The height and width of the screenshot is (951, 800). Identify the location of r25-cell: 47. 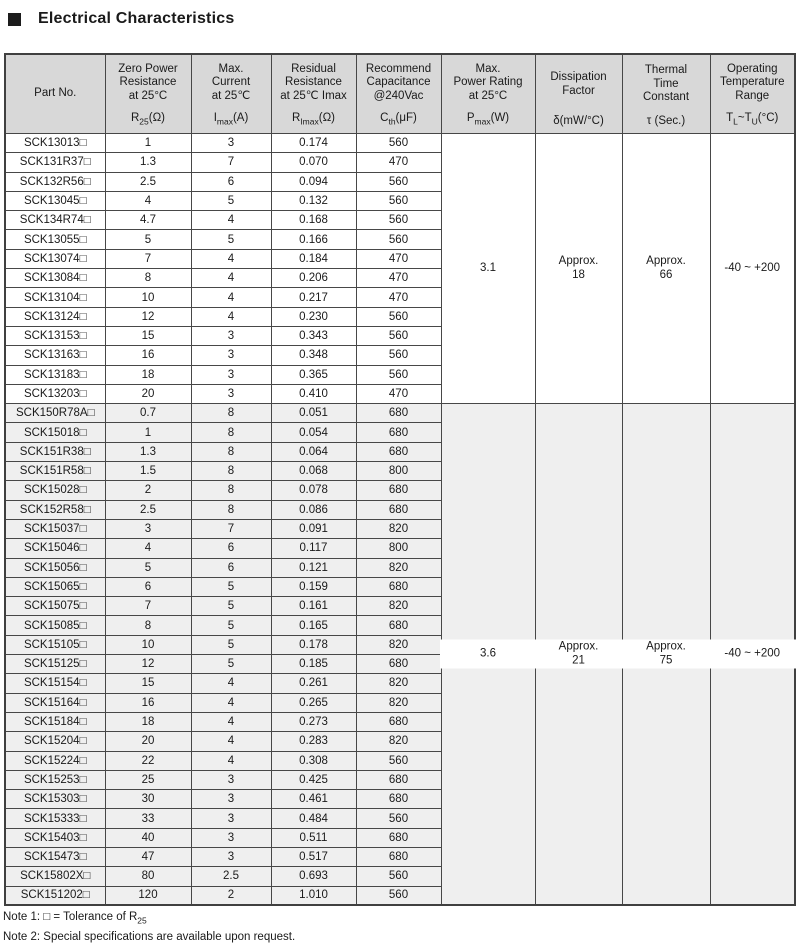
(148, 857).